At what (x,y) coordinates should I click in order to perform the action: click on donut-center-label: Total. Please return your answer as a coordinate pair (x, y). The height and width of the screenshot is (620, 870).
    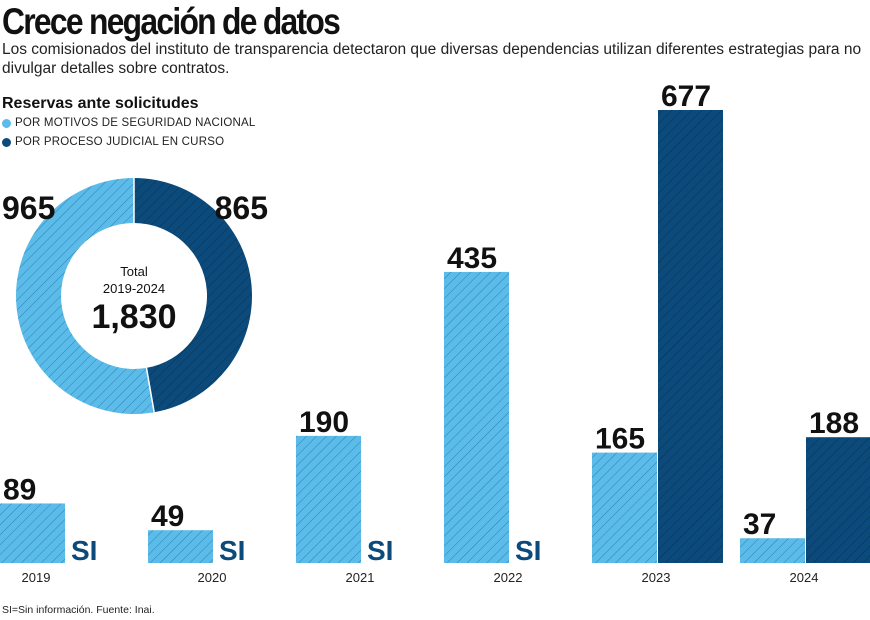
    Looking at the image, I should click on (134, 271).